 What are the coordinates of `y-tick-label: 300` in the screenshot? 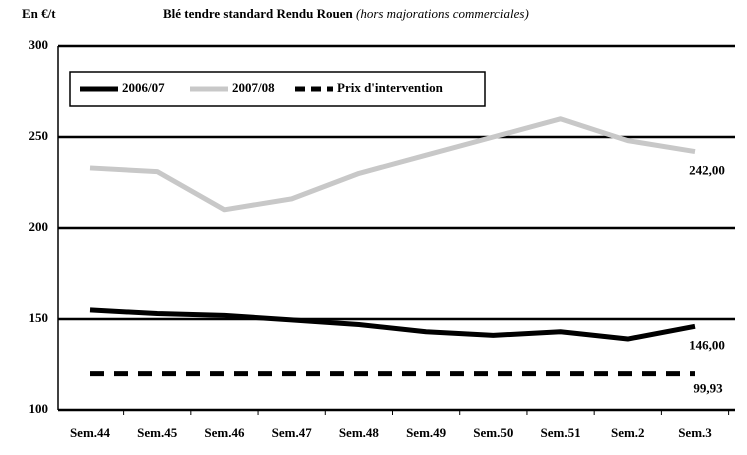 It's located at (39, 44).